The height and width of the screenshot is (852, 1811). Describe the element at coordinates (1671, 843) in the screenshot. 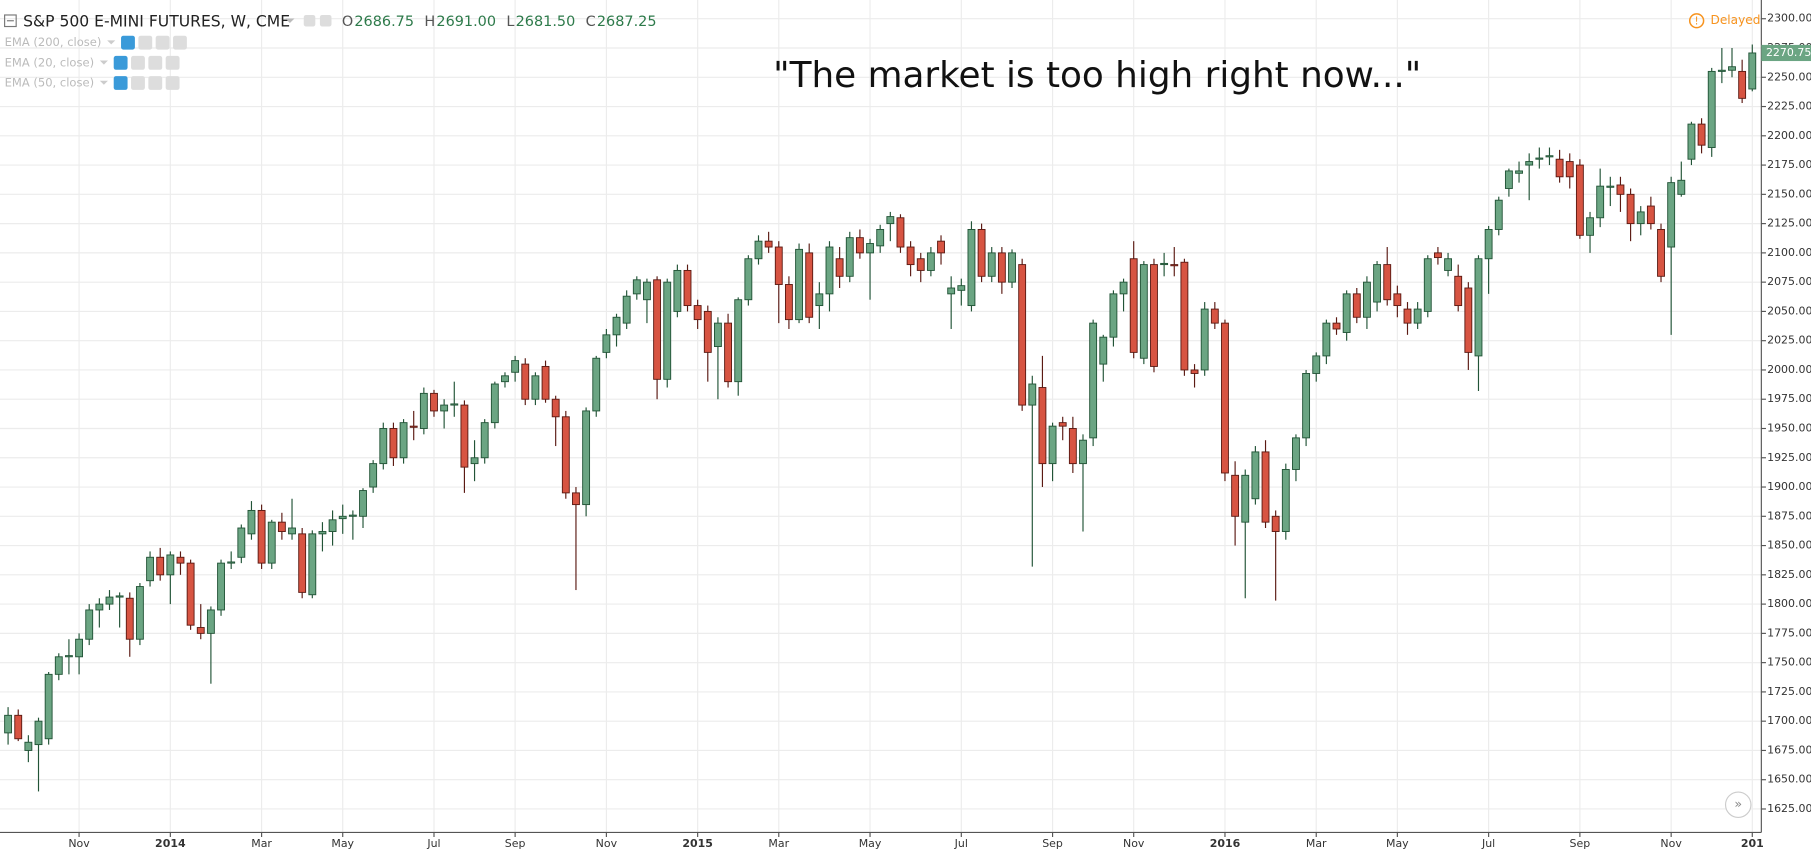

I see `x-tick-label: Nov` at that location.